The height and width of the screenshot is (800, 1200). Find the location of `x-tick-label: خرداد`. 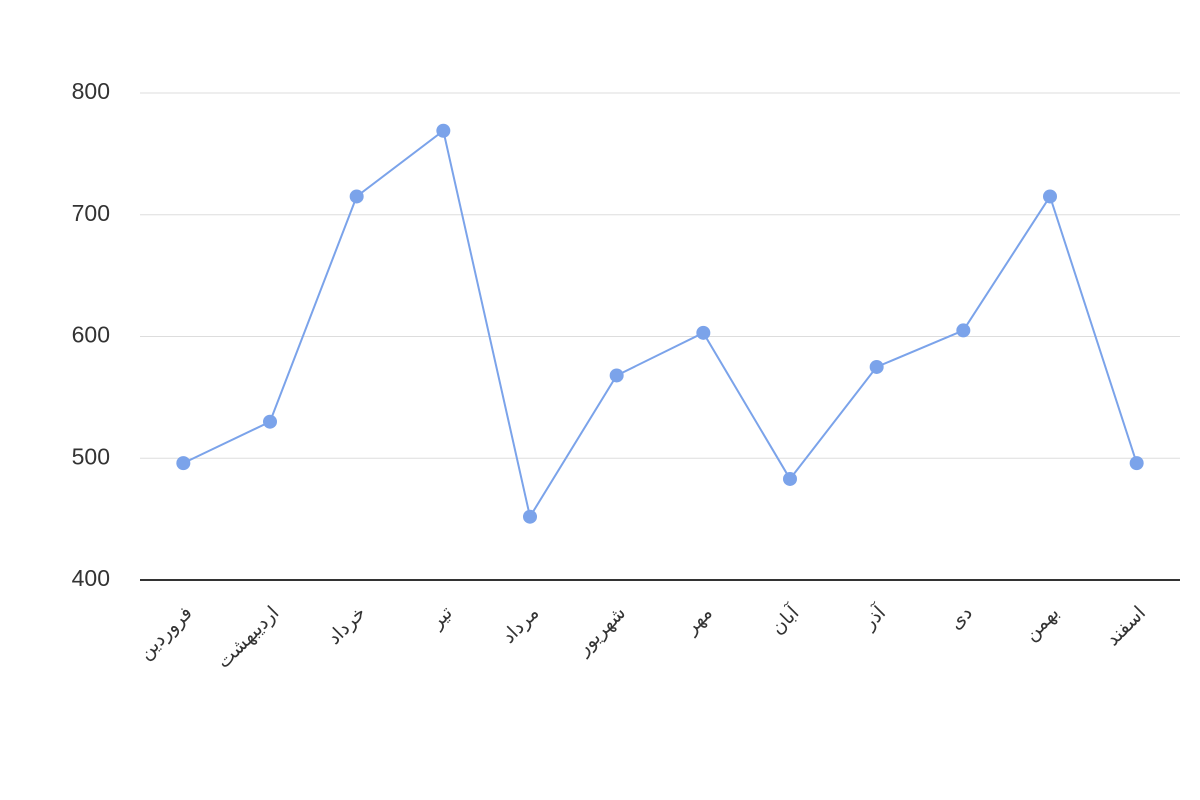

x-tick-label: خرداد is located at coordinates (346, 625).